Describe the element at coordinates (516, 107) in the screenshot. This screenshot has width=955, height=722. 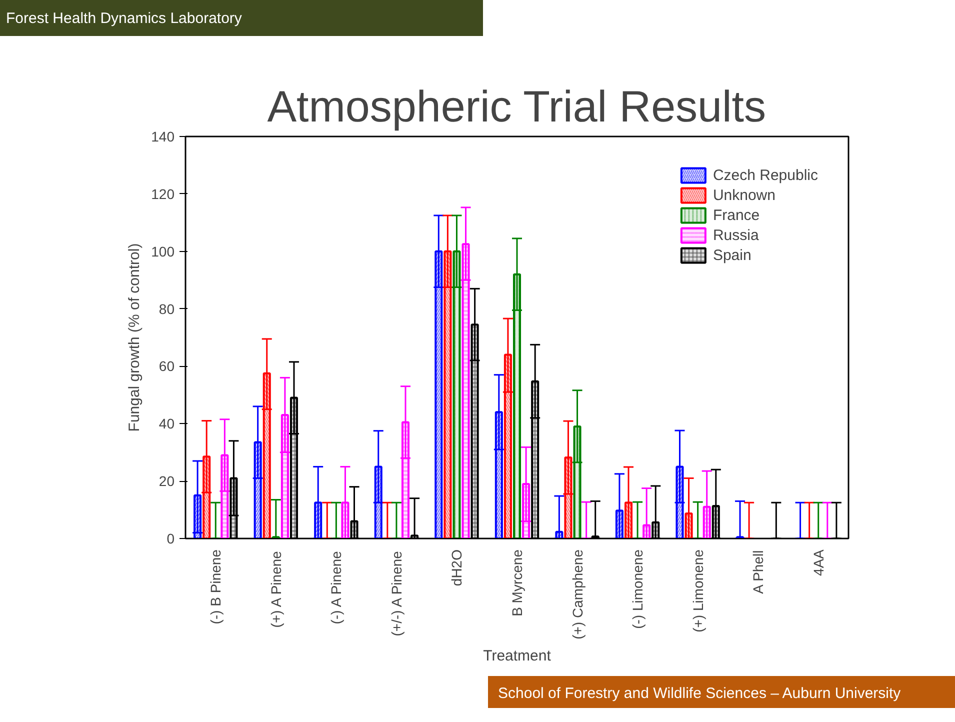
I see `chart-title: Atmospheric Trial Results` at that location.